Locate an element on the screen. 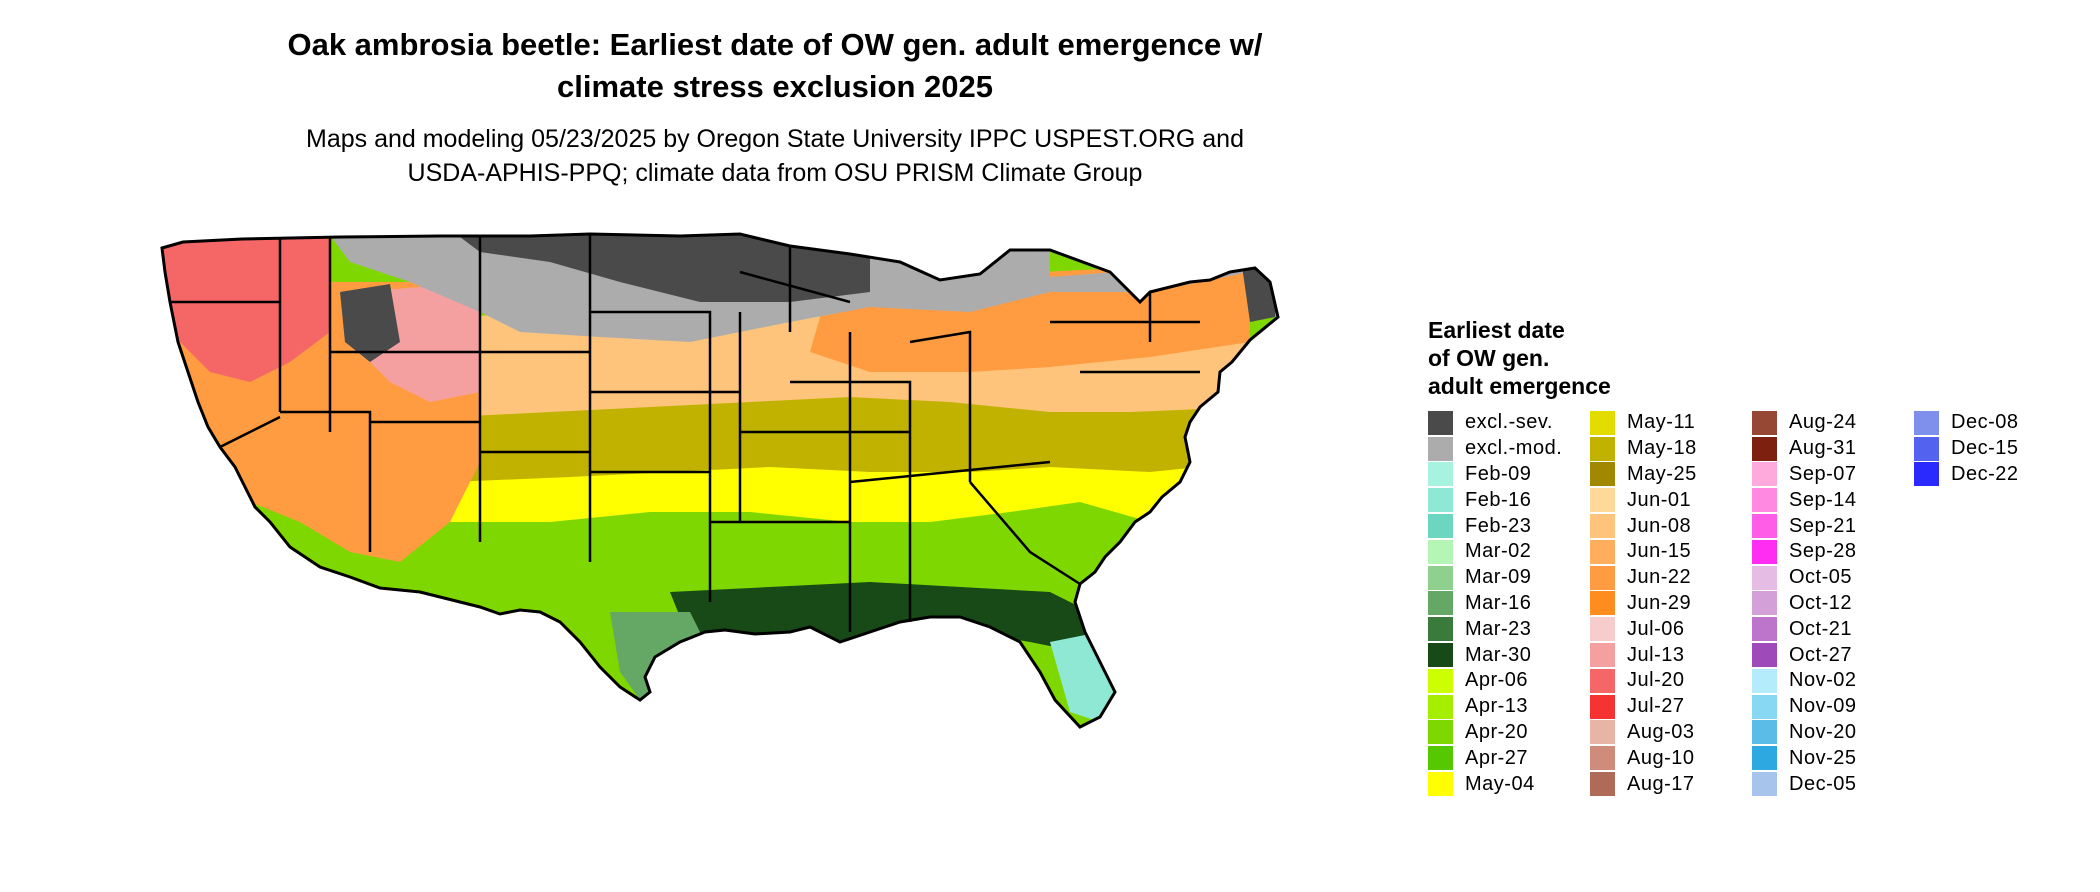  legend-item: Jul-13 is located at coordinates (1643, 655).